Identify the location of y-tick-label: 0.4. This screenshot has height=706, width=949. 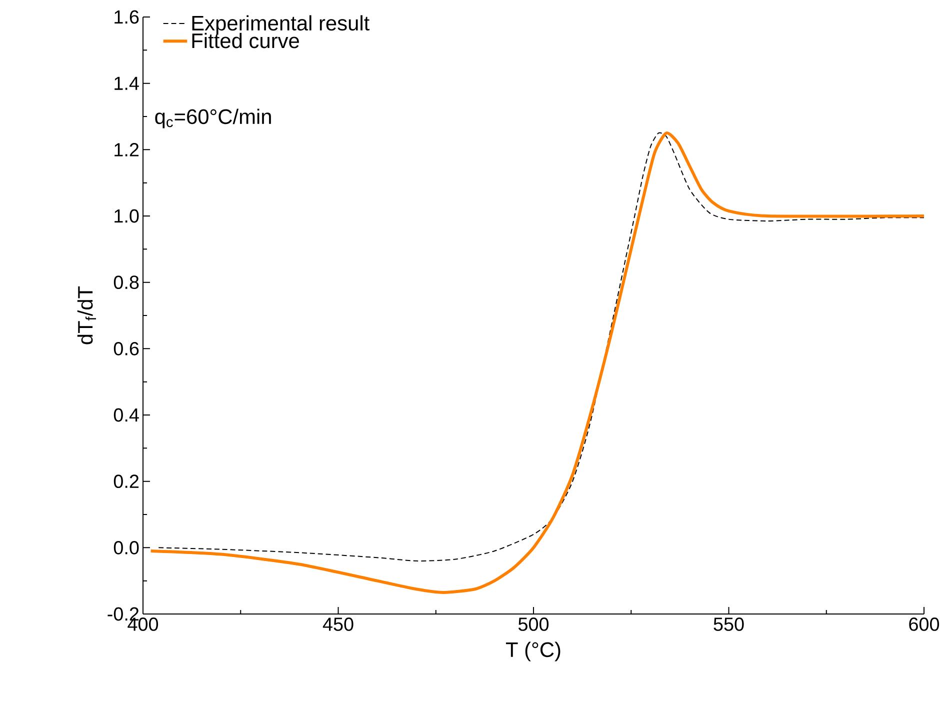
(126, 415).